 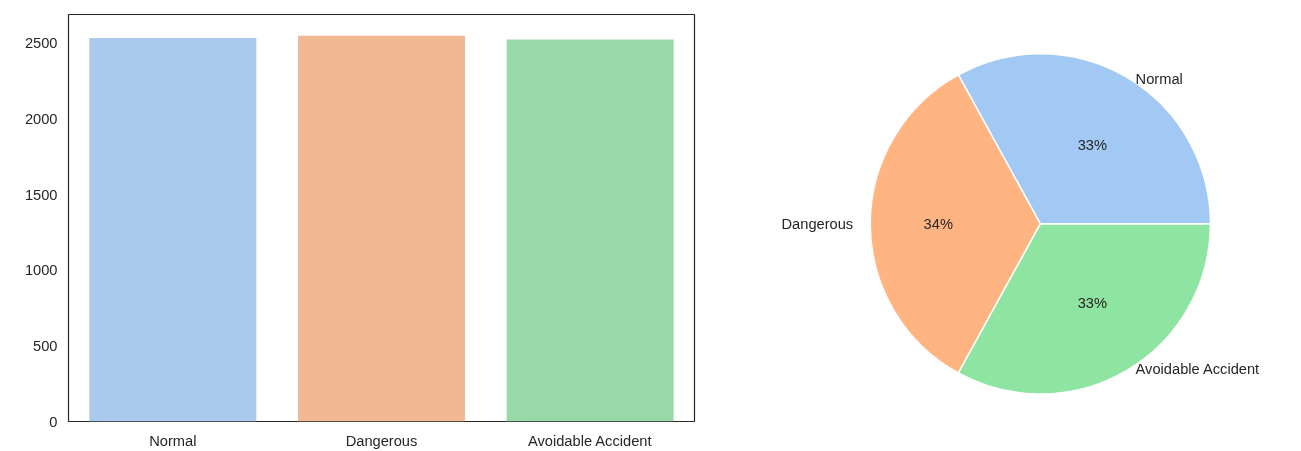 I want to click on x-tick-label: Avoidable Accident, so click(x=589, y=440).